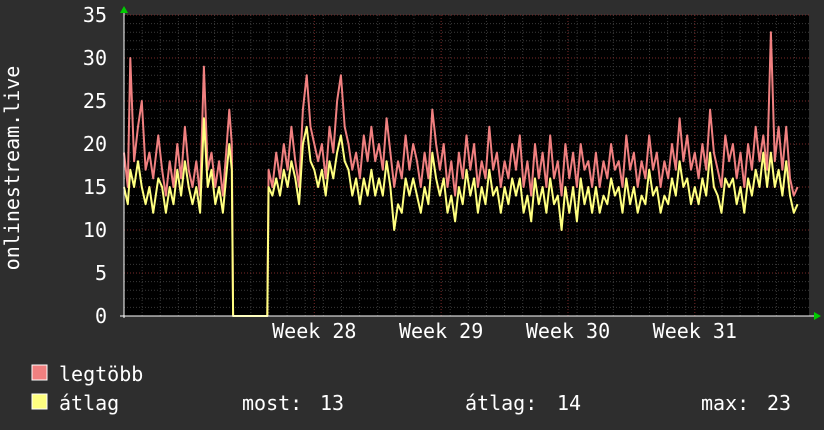 This screenshot has width=824, height=430. Describe the element at coordinates (95, 101) in the screenshot. I see `y-tick-label: 25` at that location.